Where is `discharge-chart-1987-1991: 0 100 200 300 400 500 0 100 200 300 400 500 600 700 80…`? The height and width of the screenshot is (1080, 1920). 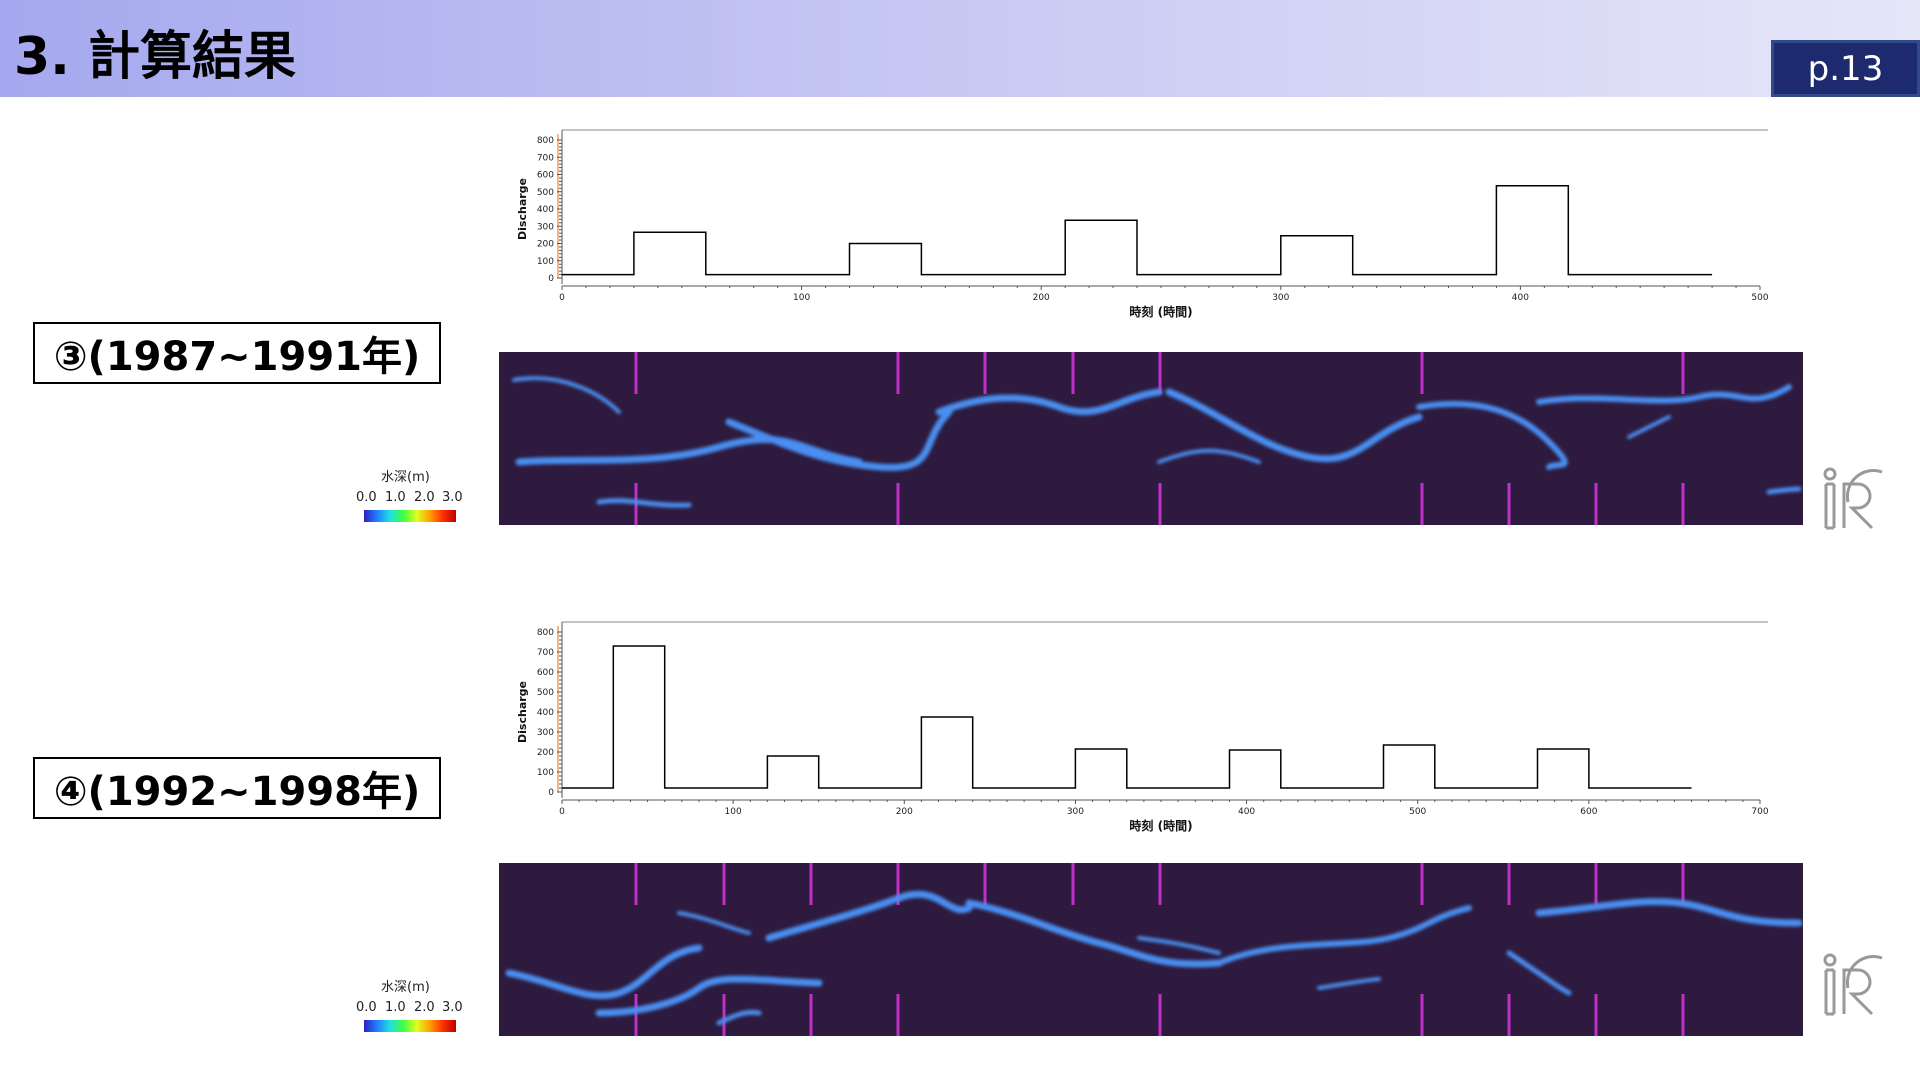
discharge-chart-1987-1991: 0 100 200 300 400 500 0 100 200 300 400 500 600 700 80… is located at coordinates (1142, 224).